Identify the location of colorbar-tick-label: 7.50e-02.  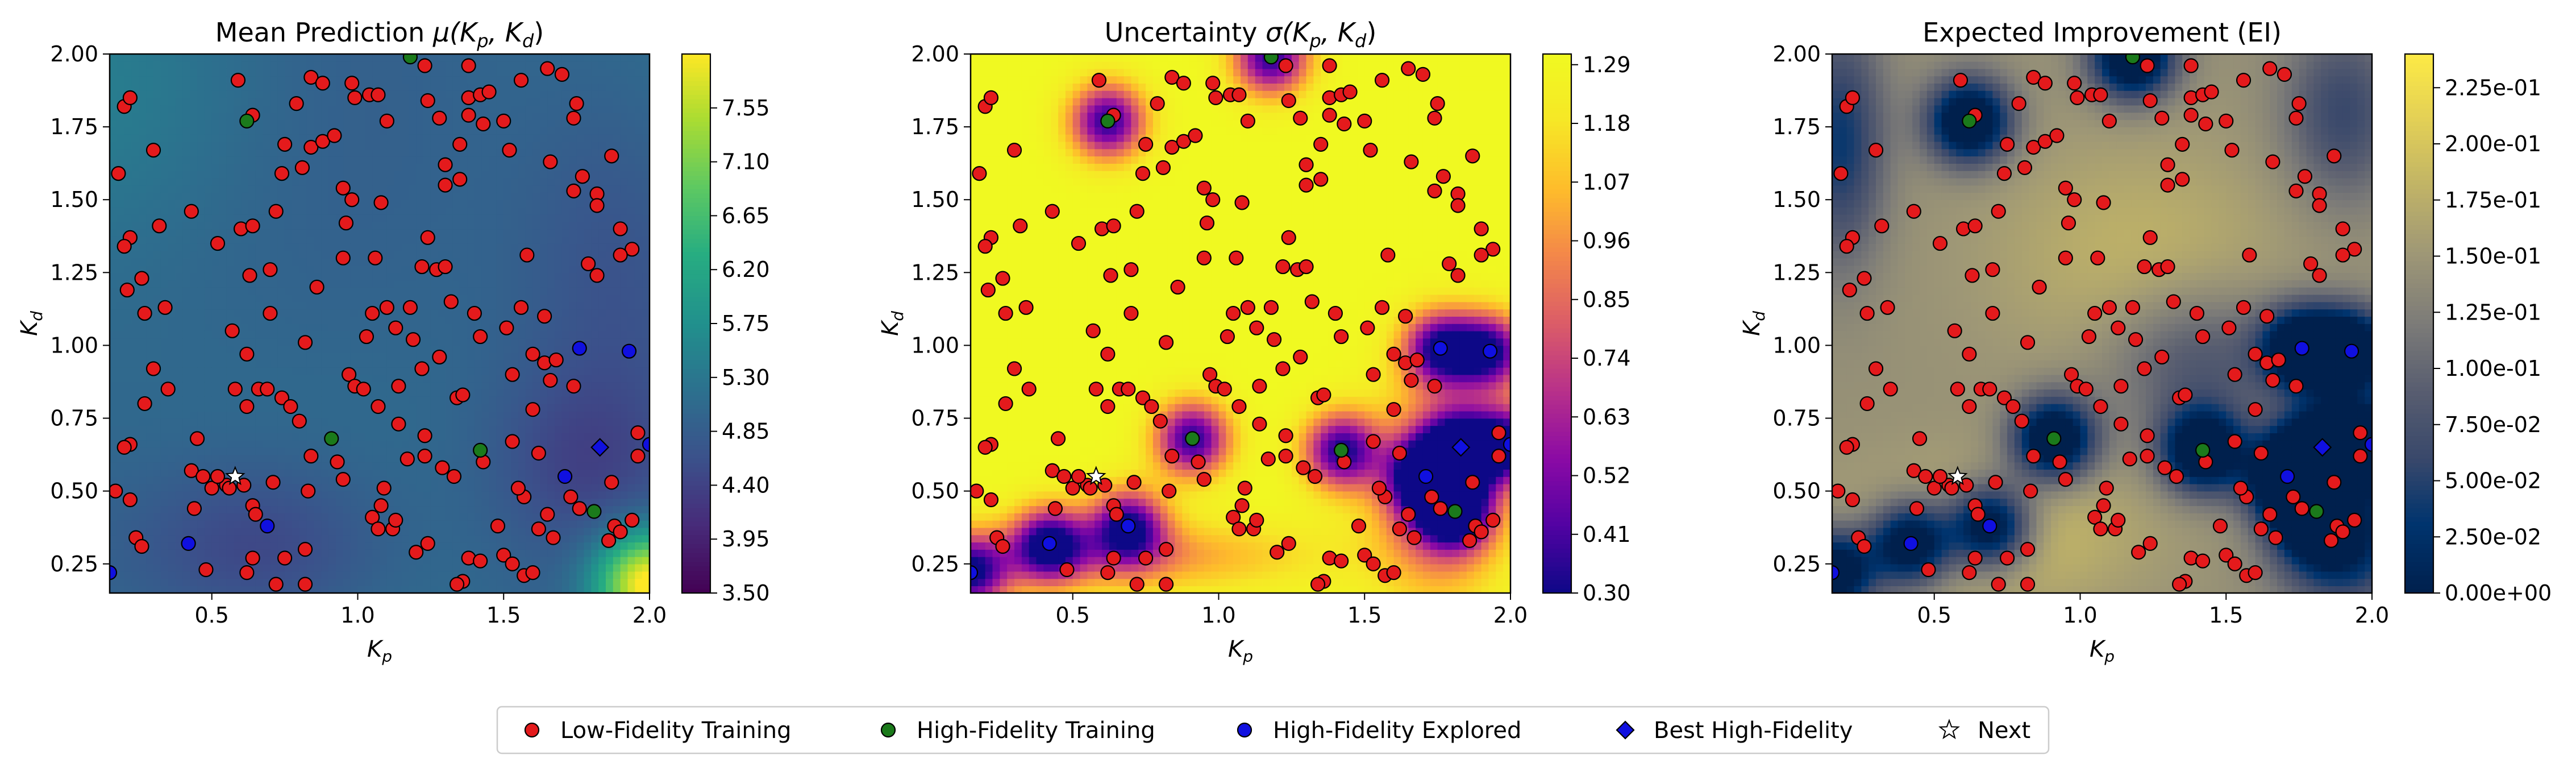
(2493, 424).